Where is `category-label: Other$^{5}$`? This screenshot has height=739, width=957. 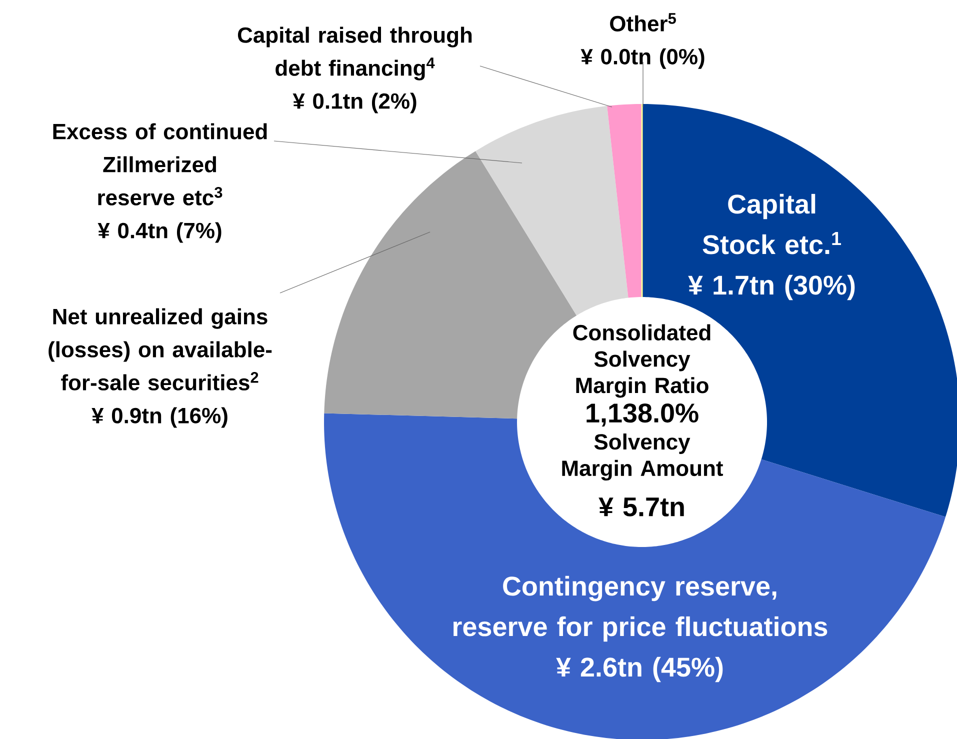
category-label: Other$^{5}$ is located at coordinates (643, 22).